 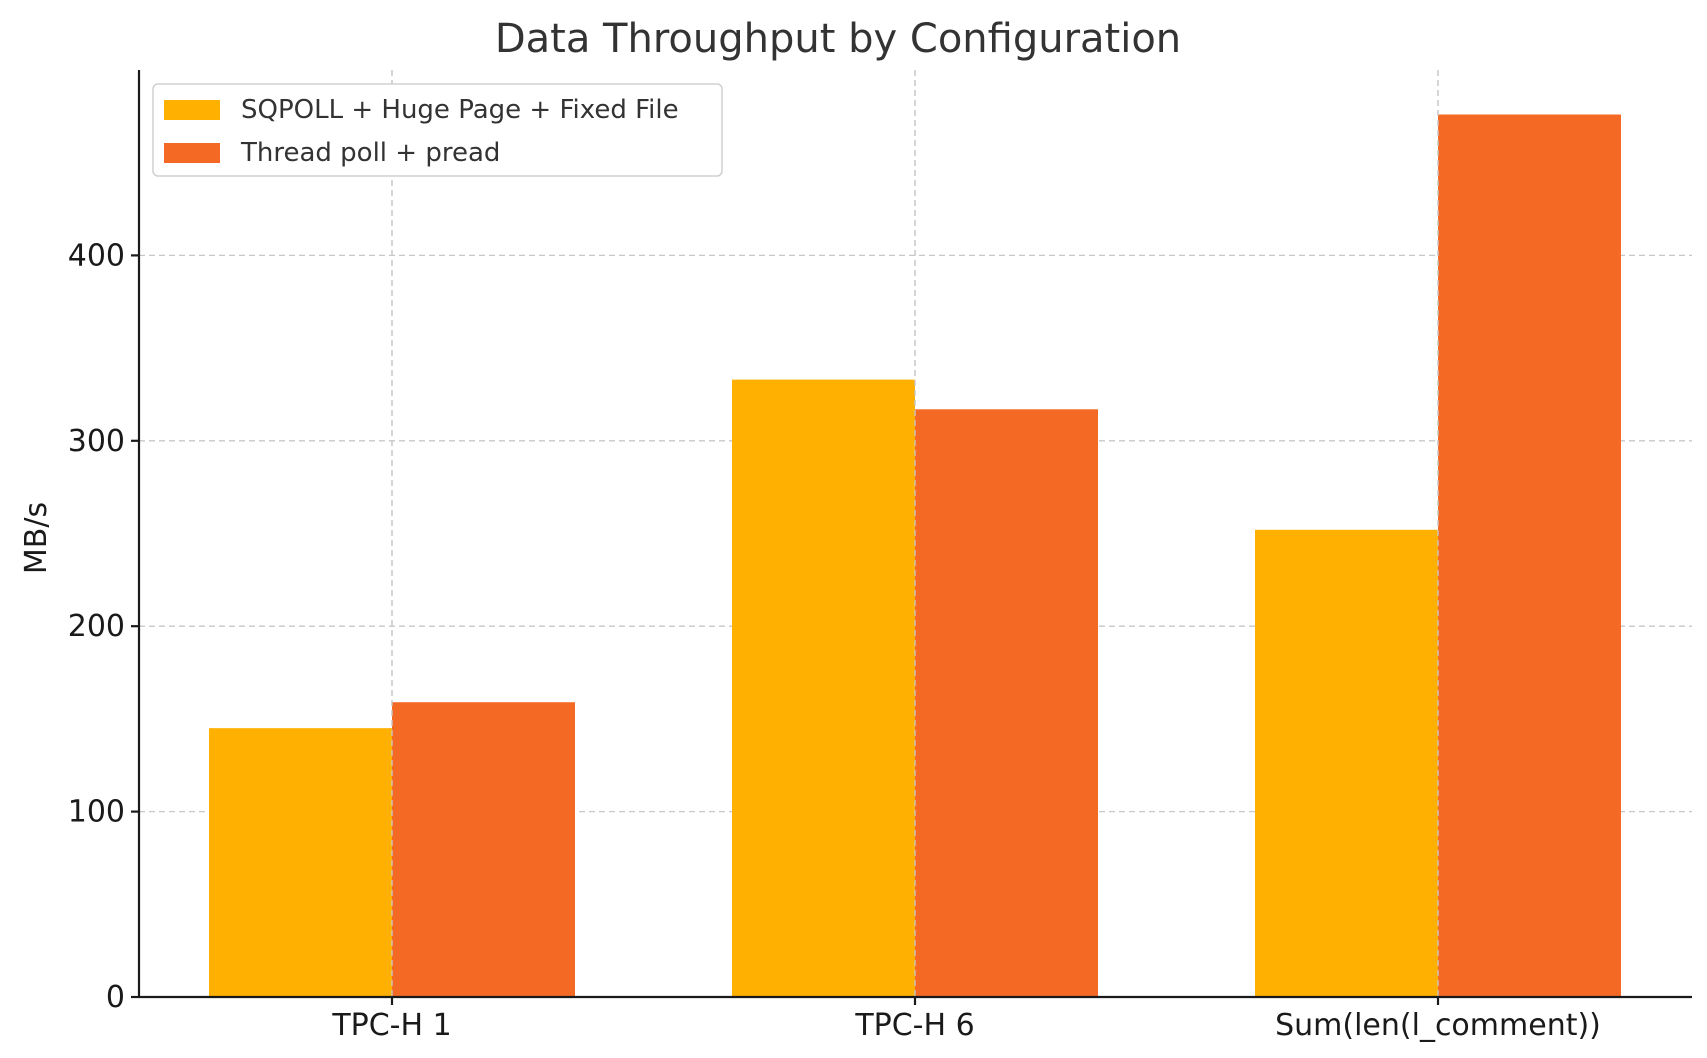 I want to click on x-tick-label: TPC-H 6, so click(x=914, y=1025).